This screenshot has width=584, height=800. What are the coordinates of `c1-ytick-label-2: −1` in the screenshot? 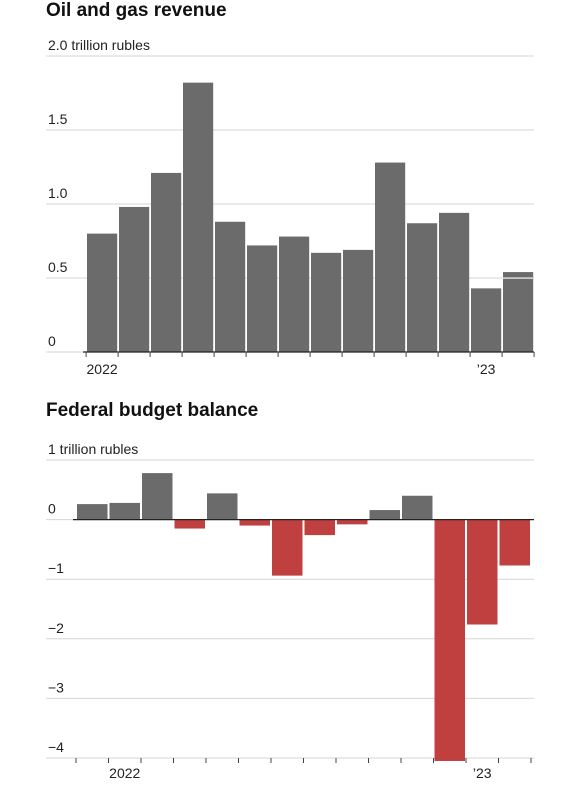 It's located at (56, 568).